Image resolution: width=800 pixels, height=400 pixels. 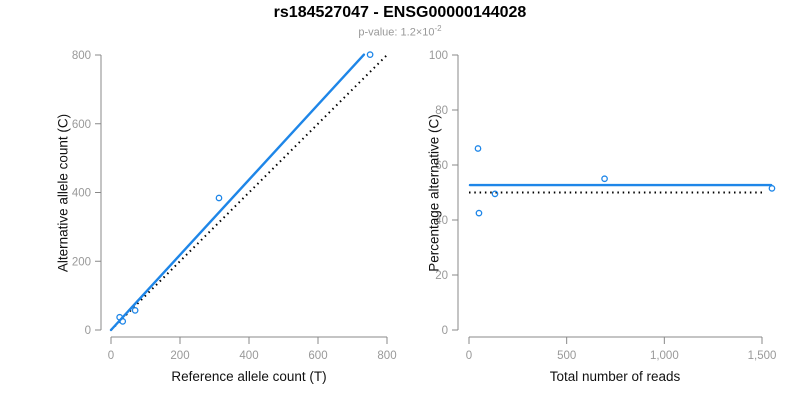 What do you see at coordinates (81, 125) in the screenshot?
I see `y-tick-label: 600` at bounding box center [81, 125].